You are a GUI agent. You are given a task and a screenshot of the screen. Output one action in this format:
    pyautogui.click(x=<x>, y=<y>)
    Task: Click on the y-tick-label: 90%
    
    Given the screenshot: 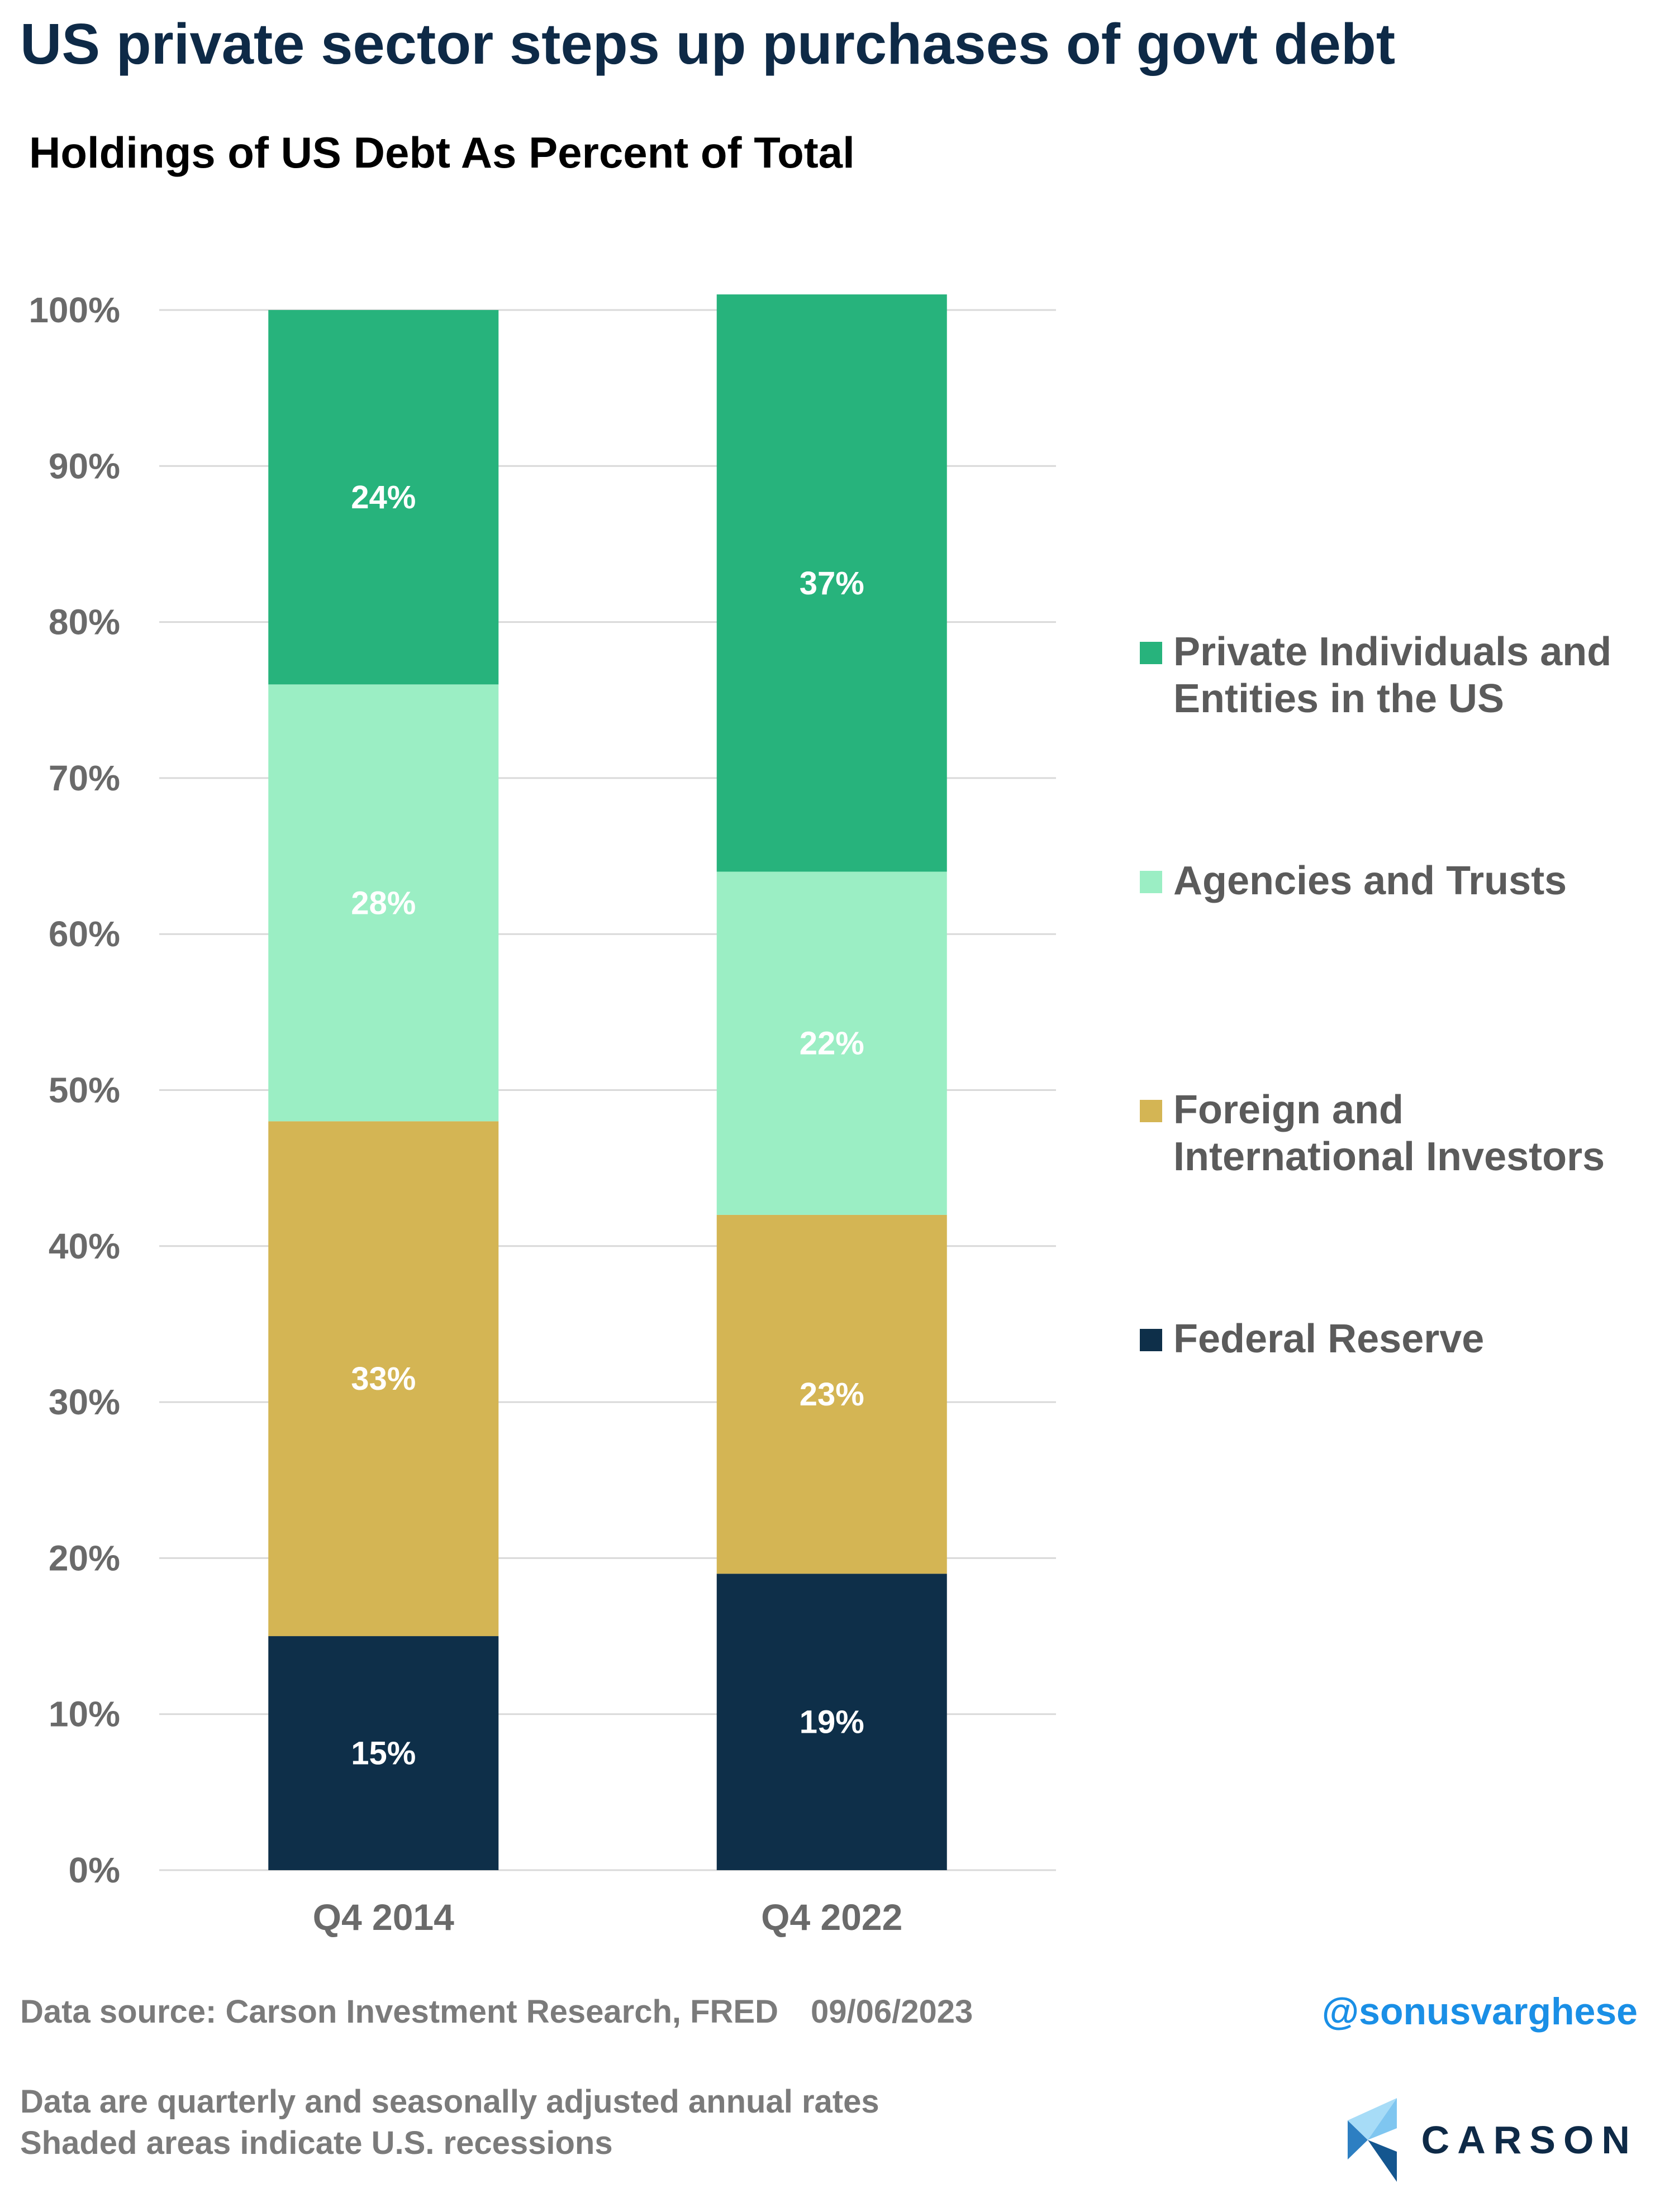 What is the action you would take?
    pyautogui.click(x=84, y=466)
    